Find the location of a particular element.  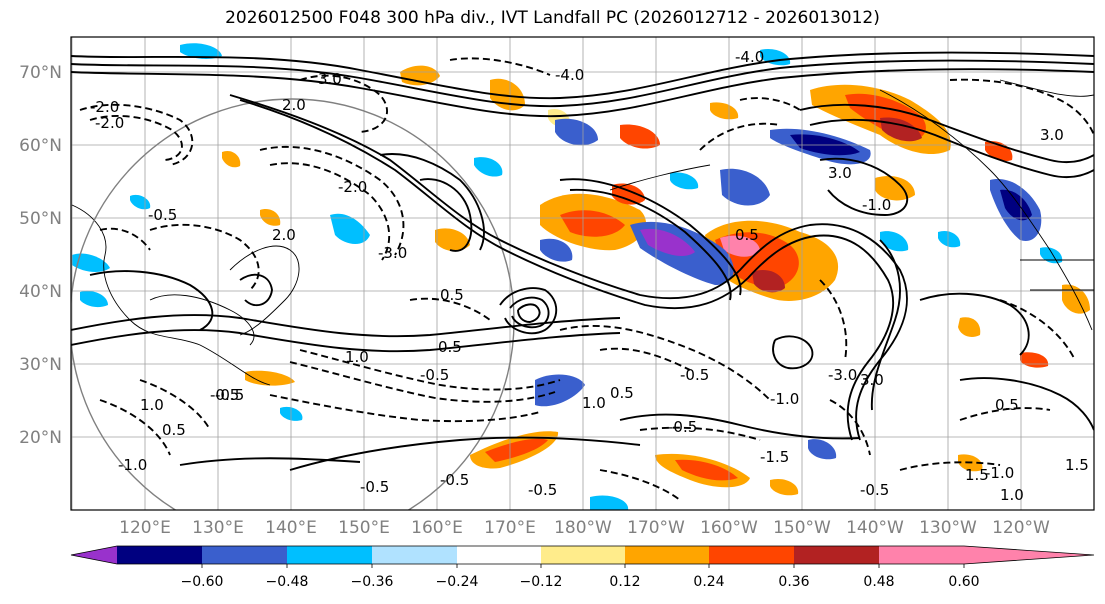

lon-label: 180°W is located at coordinates (583, 528).